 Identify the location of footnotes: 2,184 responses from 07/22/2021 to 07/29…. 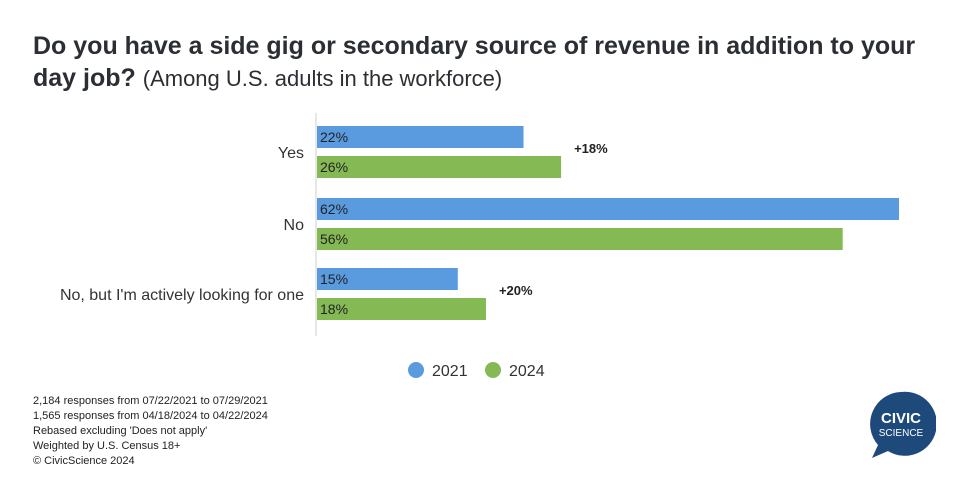
(150, 431).